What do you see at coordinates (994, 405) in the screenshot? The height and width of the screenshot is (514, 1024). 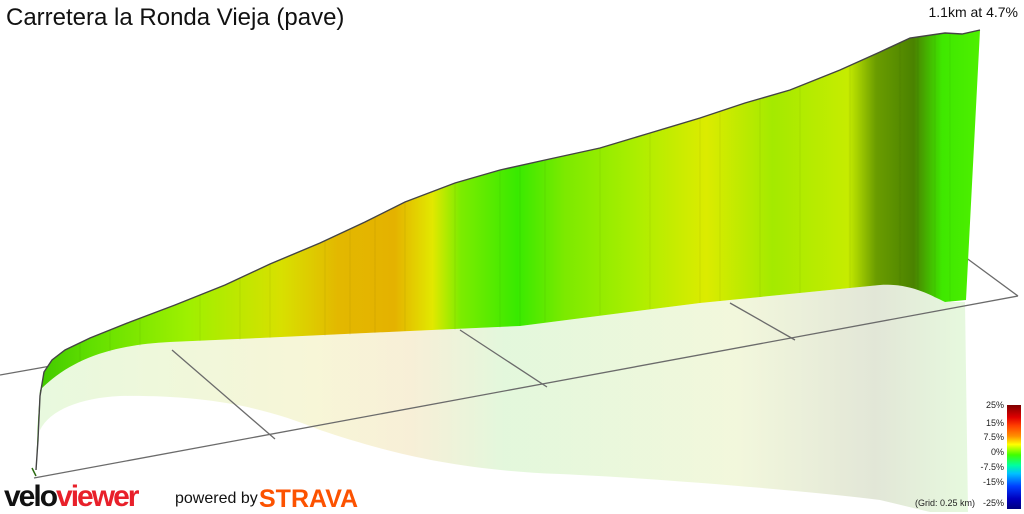 I see `legend-tick: 25%` at bounding box center [994, 405].